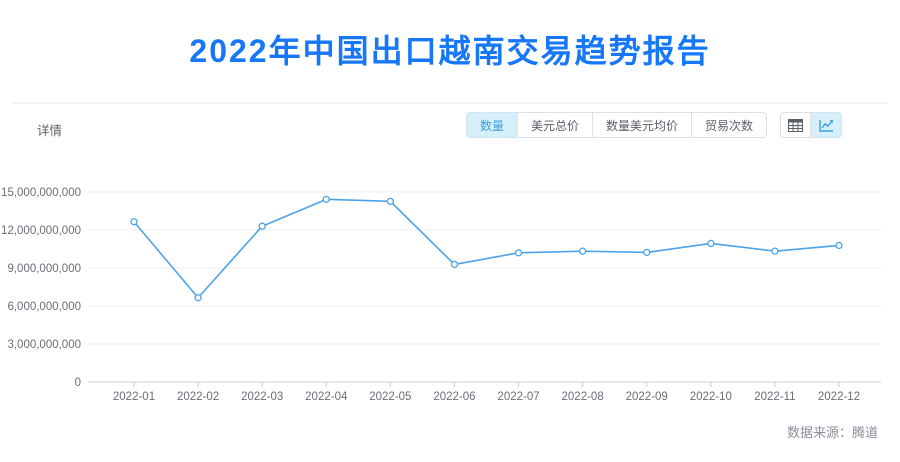 The width and height of the screenshot is (900, 462). What do you see at coordinates (198, 397) in the screenshot?
I see `x-axis-tick-label: 2022-02` at bounding box center [198, 397].